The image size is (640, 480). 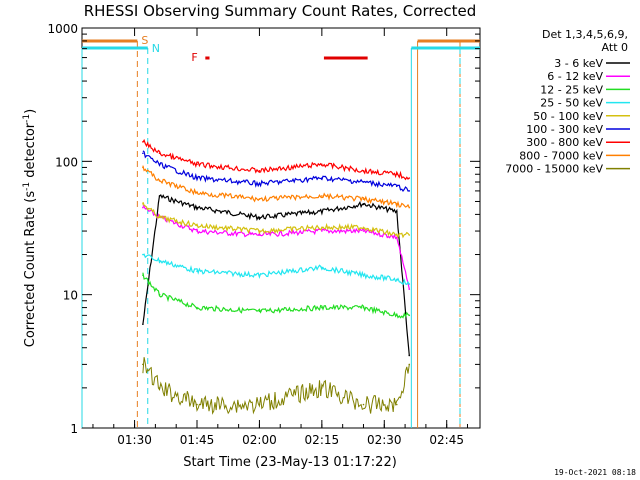 I want to click on flag-f-label: F, so click(x=194, y=57).